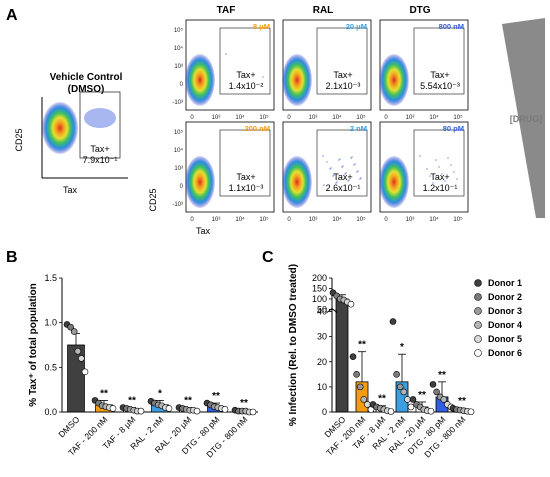 This screenshot has height=477, width=550. I want to click on flow-tick-y: 10⁵, so click(179, 30).